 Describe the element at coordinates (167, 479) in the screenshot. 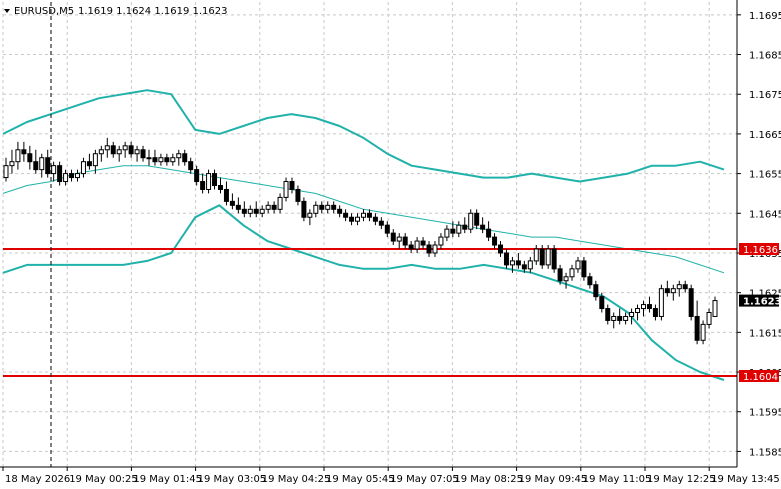

I see `x-tick-label: 19 May 01:45` at that location.